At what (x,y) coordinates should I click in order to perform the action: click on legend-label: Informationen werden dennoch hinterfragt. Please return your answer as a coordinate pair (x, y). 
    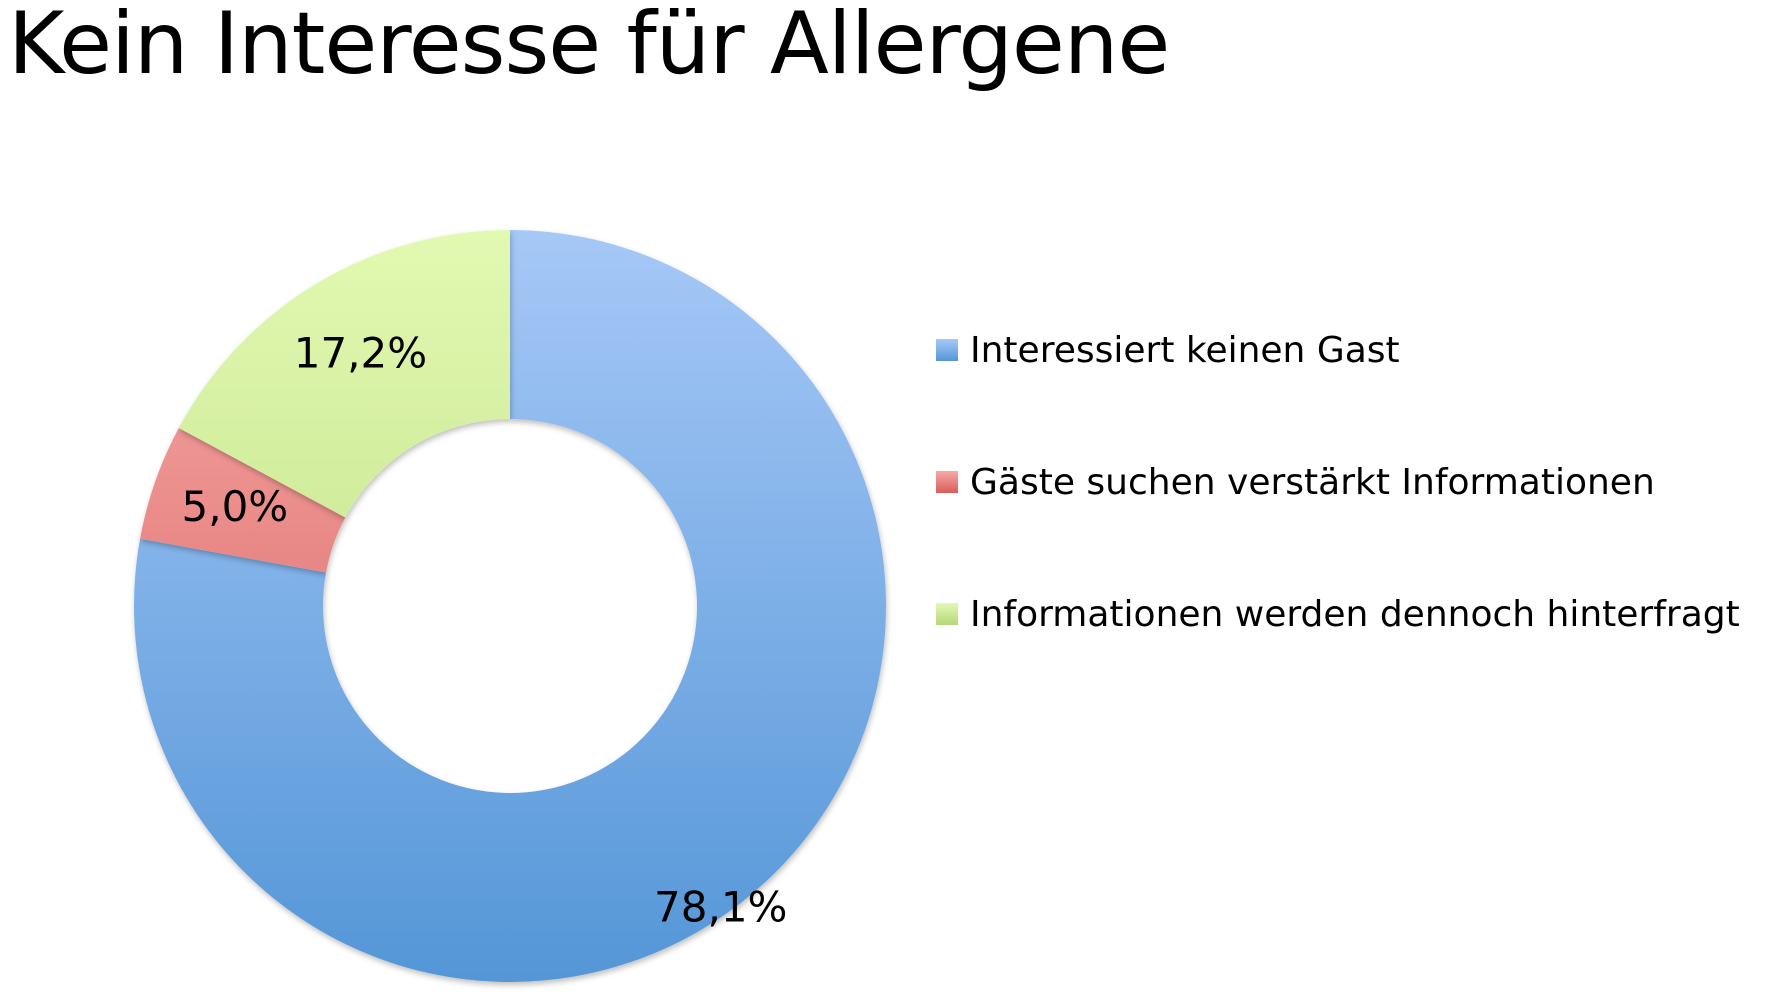
    Looking at the image, I should click on (1355, 614).